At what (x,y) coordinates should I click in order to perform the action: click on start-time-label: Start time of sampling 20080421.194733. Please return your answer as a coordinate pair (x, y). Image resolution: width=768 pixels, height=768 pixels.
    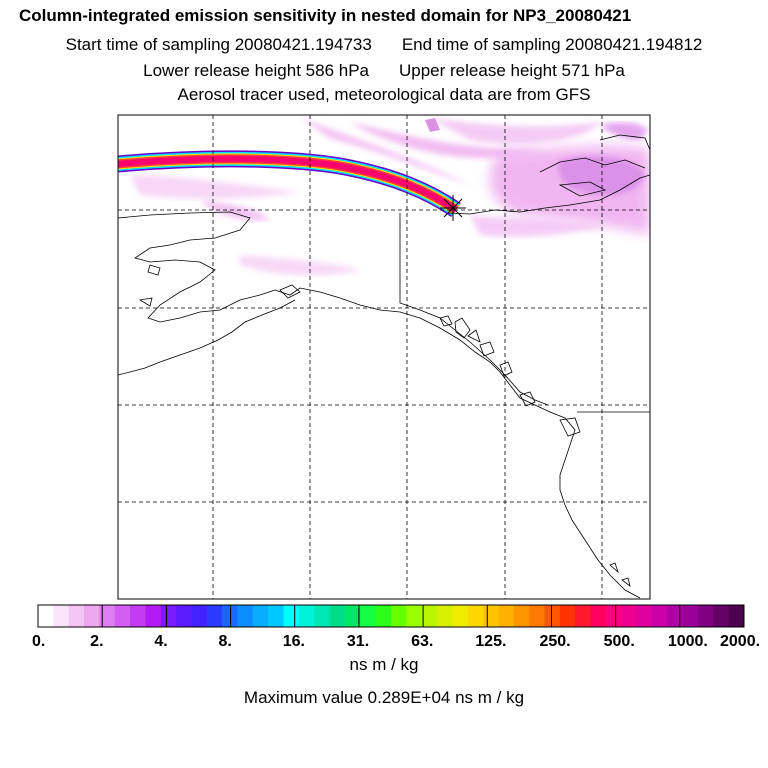
    Looking at the image, I should click on (218, 44).